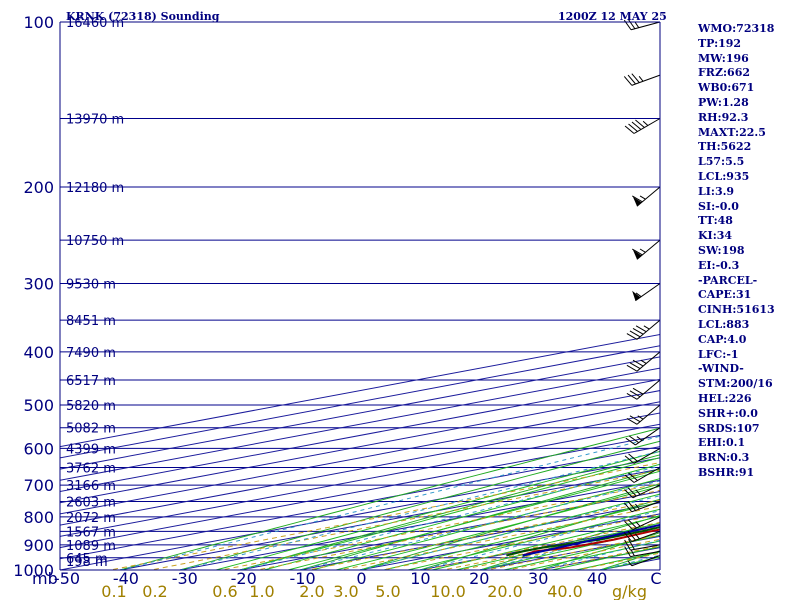 This screenshot has height=600, width=800. Describe the element at coordinates (38, 517) in the screenshot. I see `pressure-tick-label: 800` at that location.